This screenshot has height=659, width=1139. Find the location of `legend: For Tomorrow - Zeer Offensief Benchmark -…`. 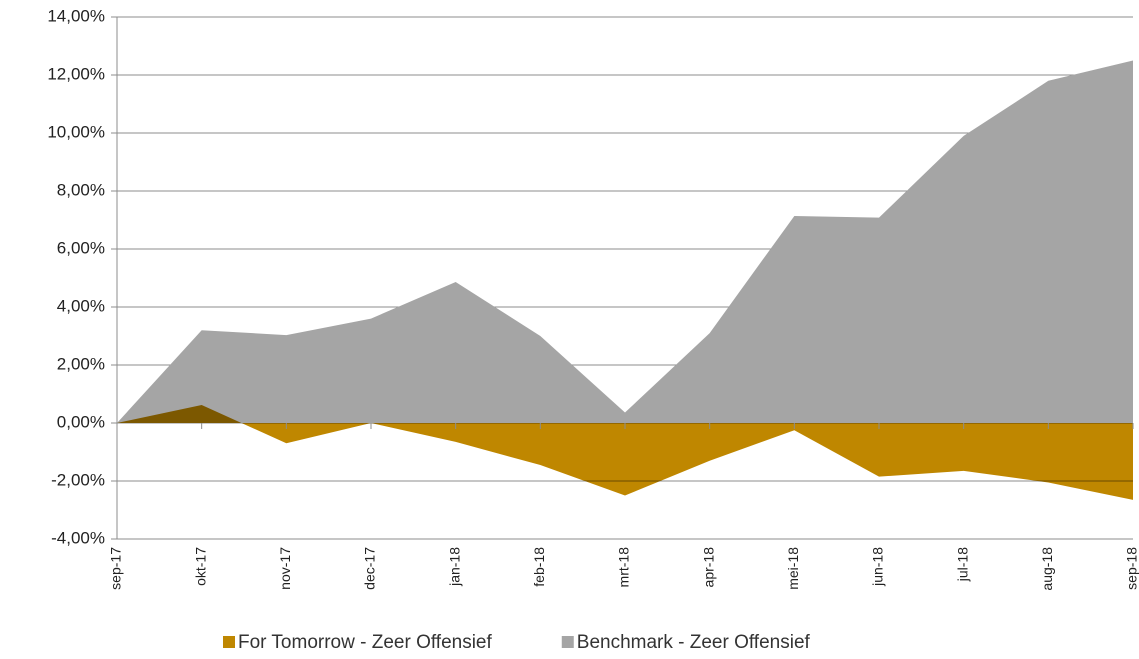

legend: For Tomorrow - Zeer Offensief Benchmark -… is located at coordinates (517, 642).